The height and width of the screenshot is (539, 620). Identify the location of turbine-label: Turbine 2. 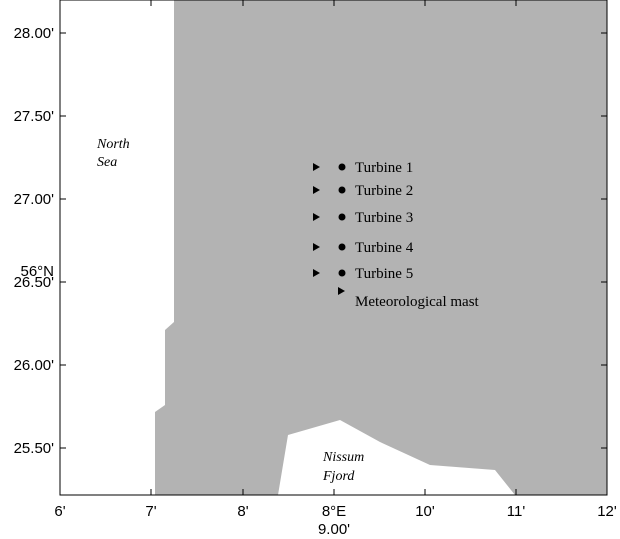
(384, 191).